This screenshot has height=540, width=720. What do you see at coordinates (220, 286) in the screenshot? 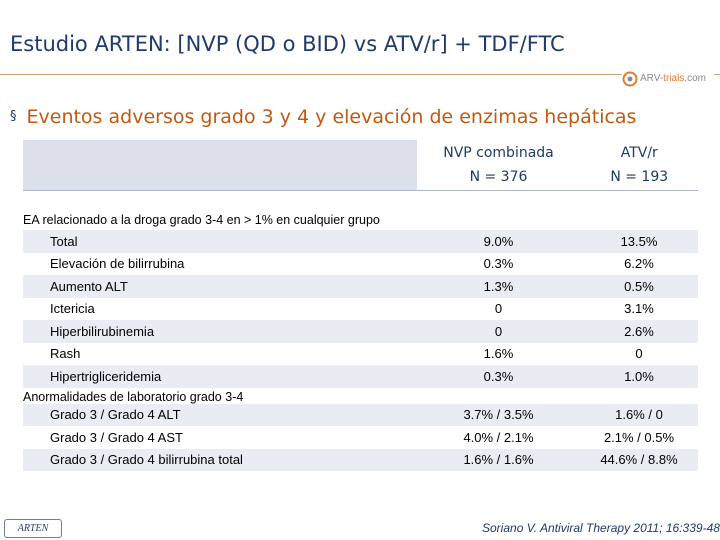
I see `row-label: Aumento ALT` at bounding box center [220, 286].